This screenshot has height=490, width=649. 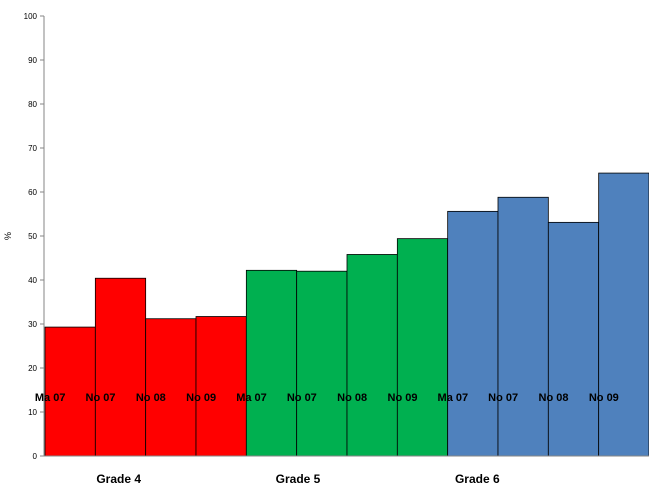 What do you see at coordinates (32, 280) in the screenshot?
I see `y-tick-label: 40` at bounding box center [32, 280].